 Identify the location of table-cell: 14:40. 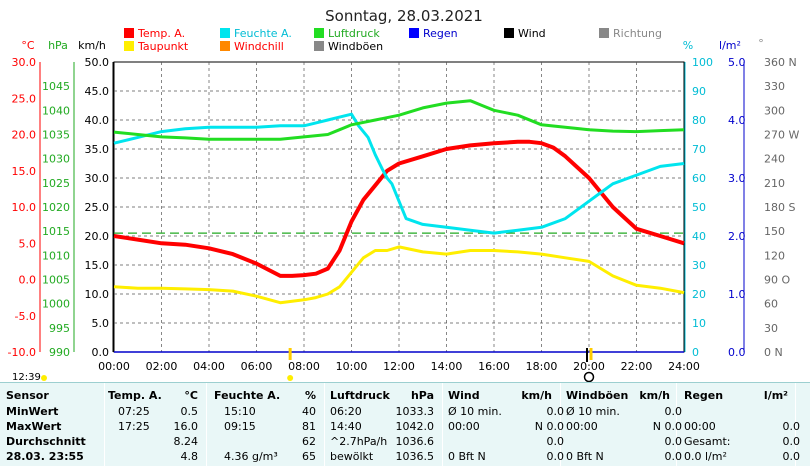
(346, 426).